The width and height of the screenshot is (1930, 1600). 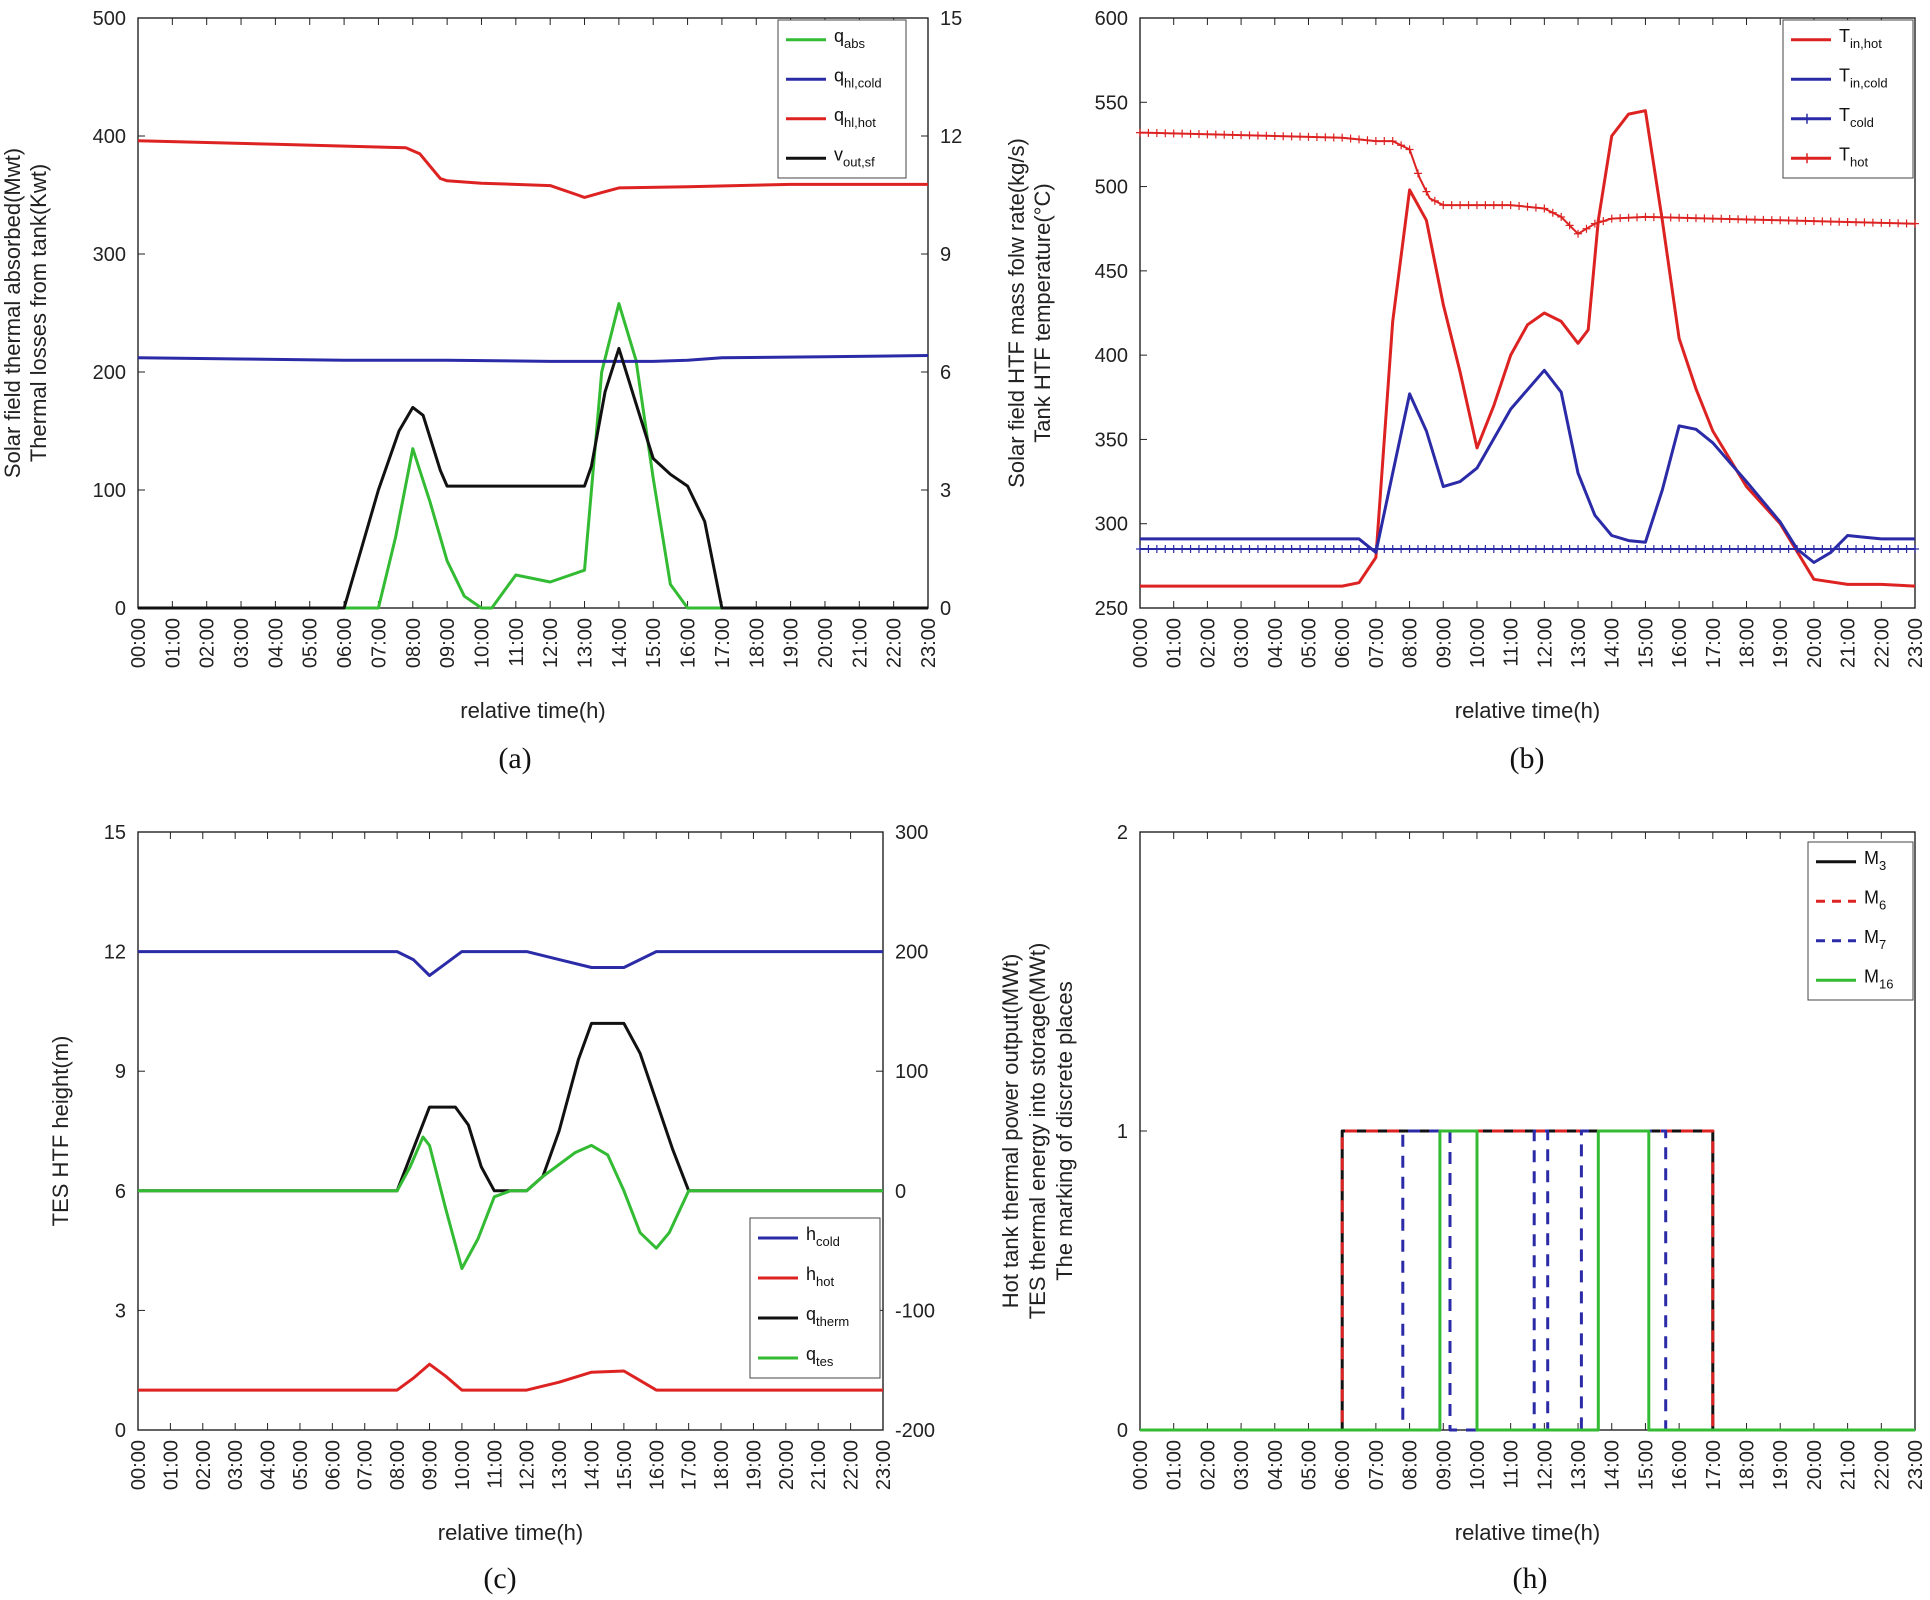 I want to click on y-tick-label-left: 550, so click(x=1111, y=103).